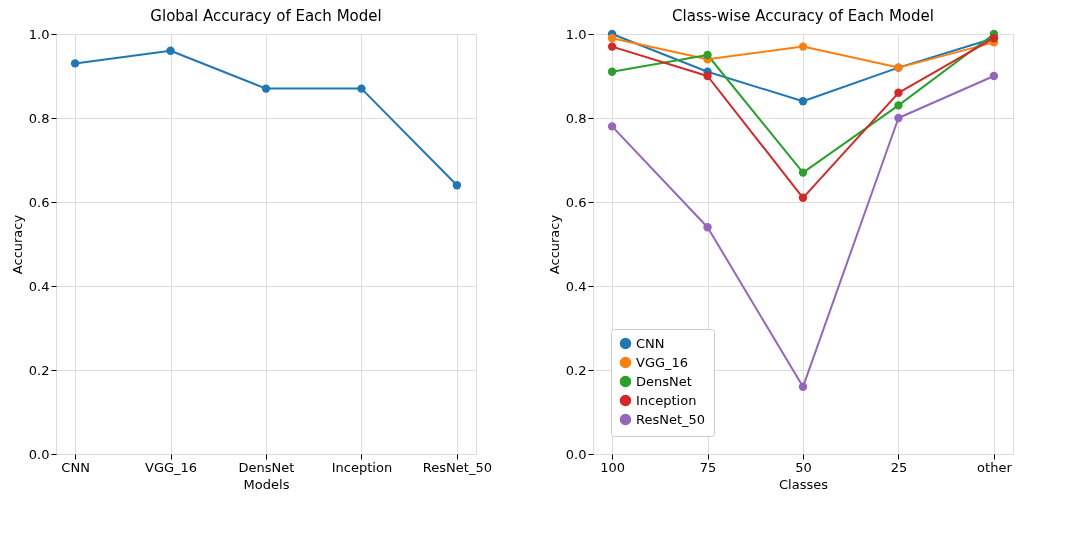 The width and height of the screenshot is (1087, 544). What do you see at coordinates (803, 16) in the screenshot?
I see `chart-title: Class-wise Accuracy of Each Model` at bounding box center [803, 16].